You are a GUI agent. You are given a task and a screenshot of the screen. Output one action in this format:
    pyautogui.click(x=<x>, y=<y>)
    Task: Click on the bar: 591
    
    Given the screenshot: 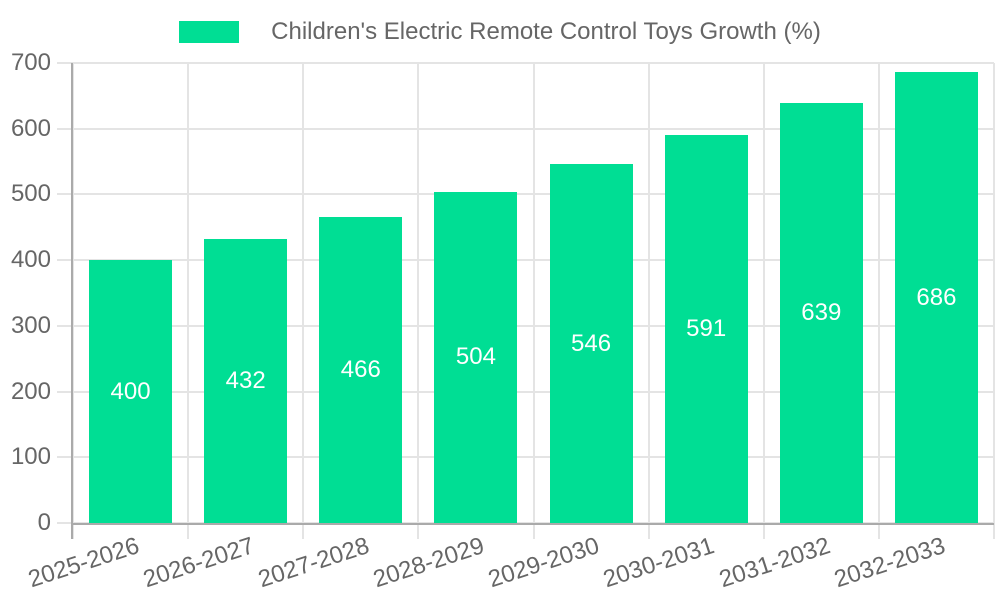 What is the action you would take?
    pyautogui.click(x=706, y=328)
    